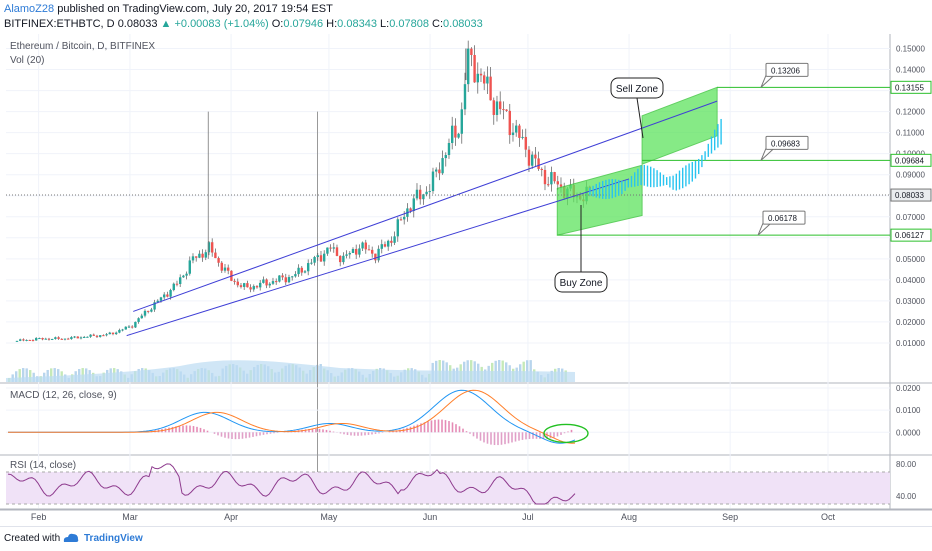 The width and height of the screenshot is (932, 551). I want to click on y-tick-label: 0.12000, so click(910, 112).